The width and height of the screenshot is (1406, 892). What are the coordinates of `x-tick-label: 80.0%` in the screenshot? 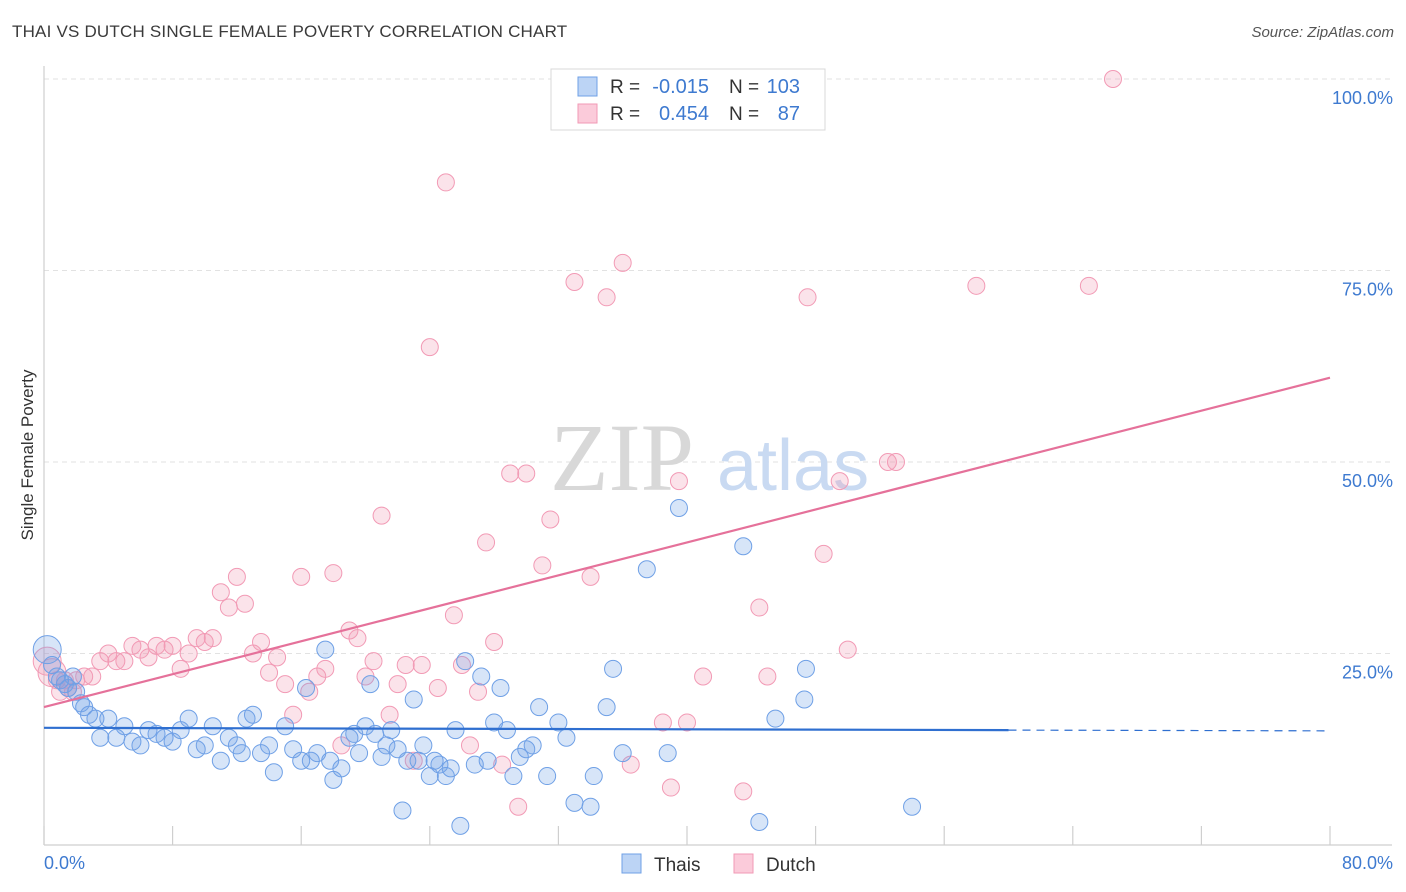 It's located at (1367, 863).